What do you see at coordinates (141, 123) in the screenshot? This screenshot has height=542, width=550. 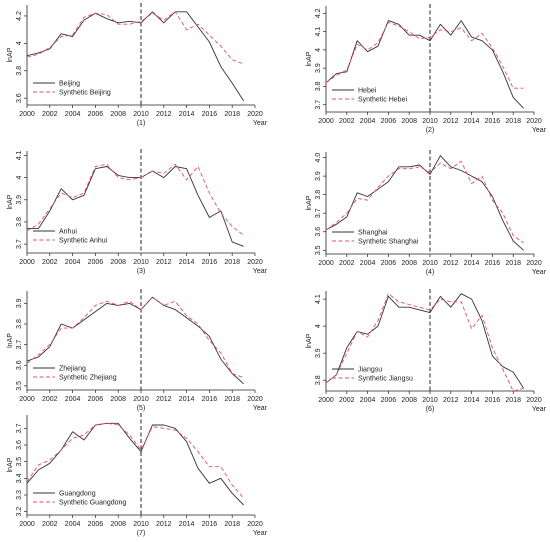 I see `panel-caption: (1)` at bounding box center [141, 123].